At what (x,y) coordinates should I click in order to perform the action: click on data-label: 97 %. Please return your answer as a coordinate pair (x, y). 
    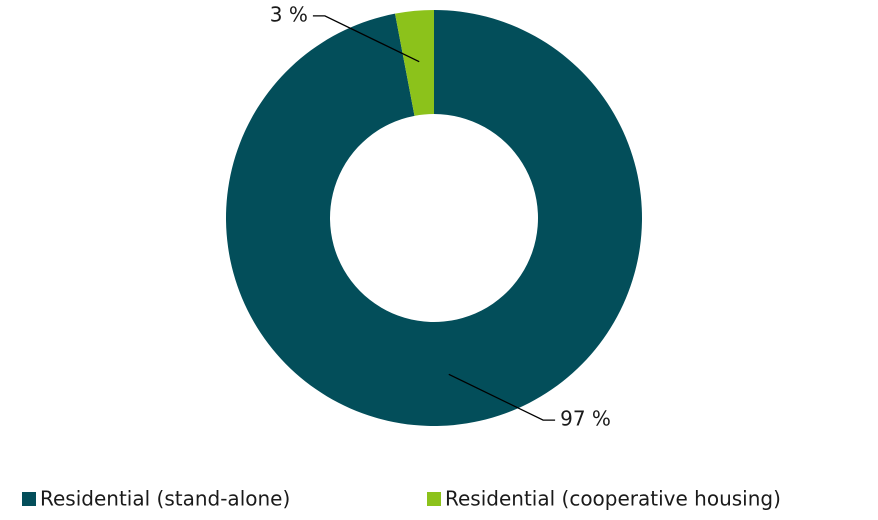
    Looking at the image, I should click on (585, 419).